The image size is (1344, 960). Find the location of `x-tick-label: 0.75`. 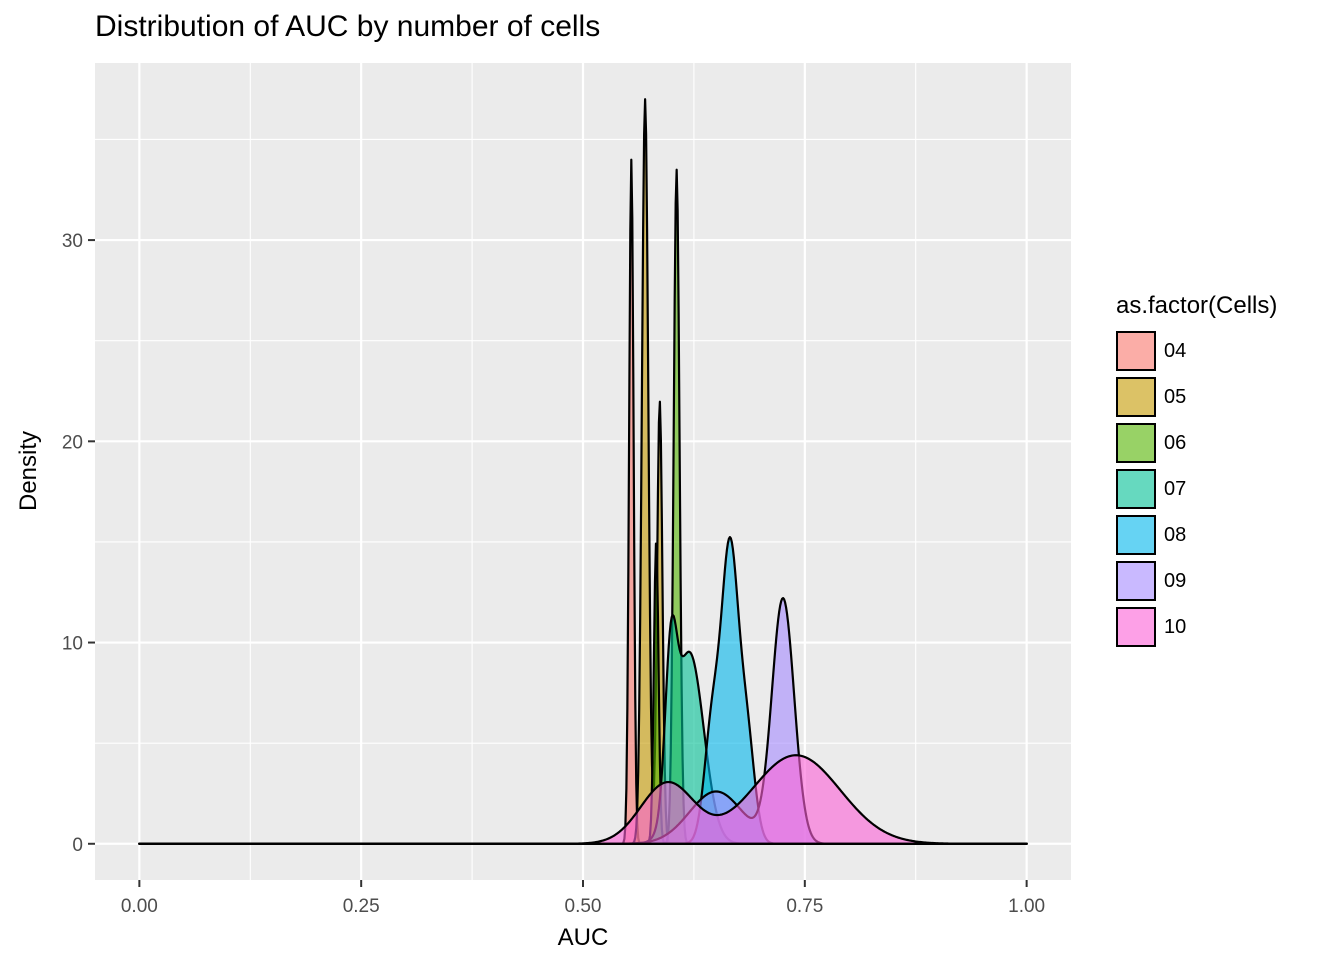

x-tick-label: 0.75 is located at coordinates (804, 906).